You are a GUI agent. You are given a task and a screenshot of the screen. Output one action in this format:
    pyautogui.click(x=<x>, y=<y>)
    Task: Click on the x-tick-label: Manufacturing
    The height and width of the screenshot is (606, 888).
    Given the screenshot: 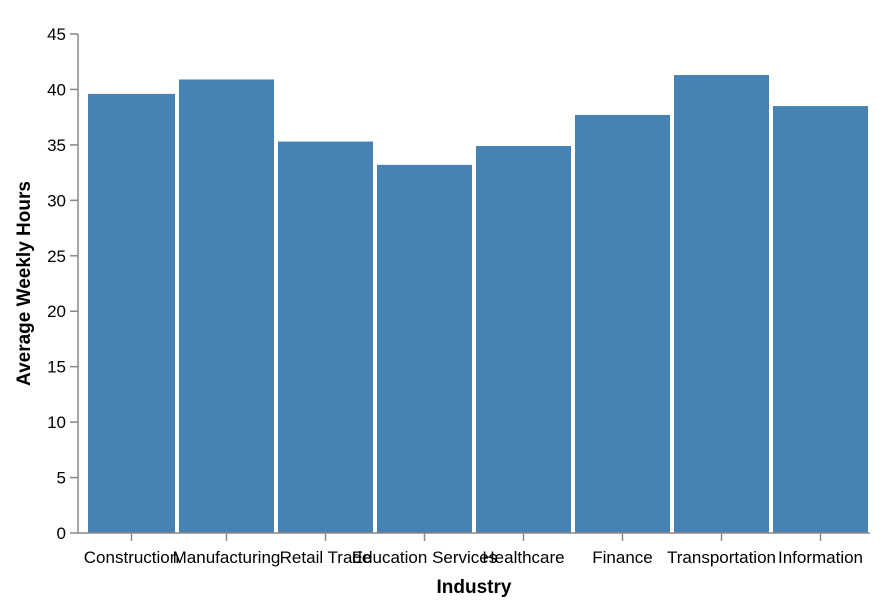 What is the action you would take?
    pyautogui.click(x=227, y=557)
    